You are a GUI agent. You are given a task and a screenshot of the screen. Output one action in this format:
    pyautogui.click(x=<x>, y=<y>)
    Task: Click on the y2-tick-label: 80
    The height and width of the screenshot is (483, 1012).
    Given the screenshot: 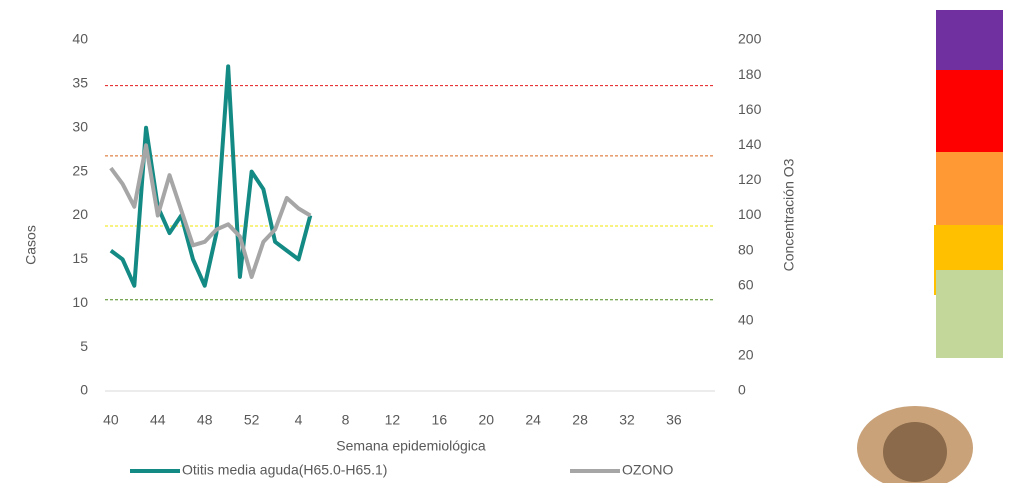 What is the action you would take?
    pyautogui.click(x=746, y=249)
    